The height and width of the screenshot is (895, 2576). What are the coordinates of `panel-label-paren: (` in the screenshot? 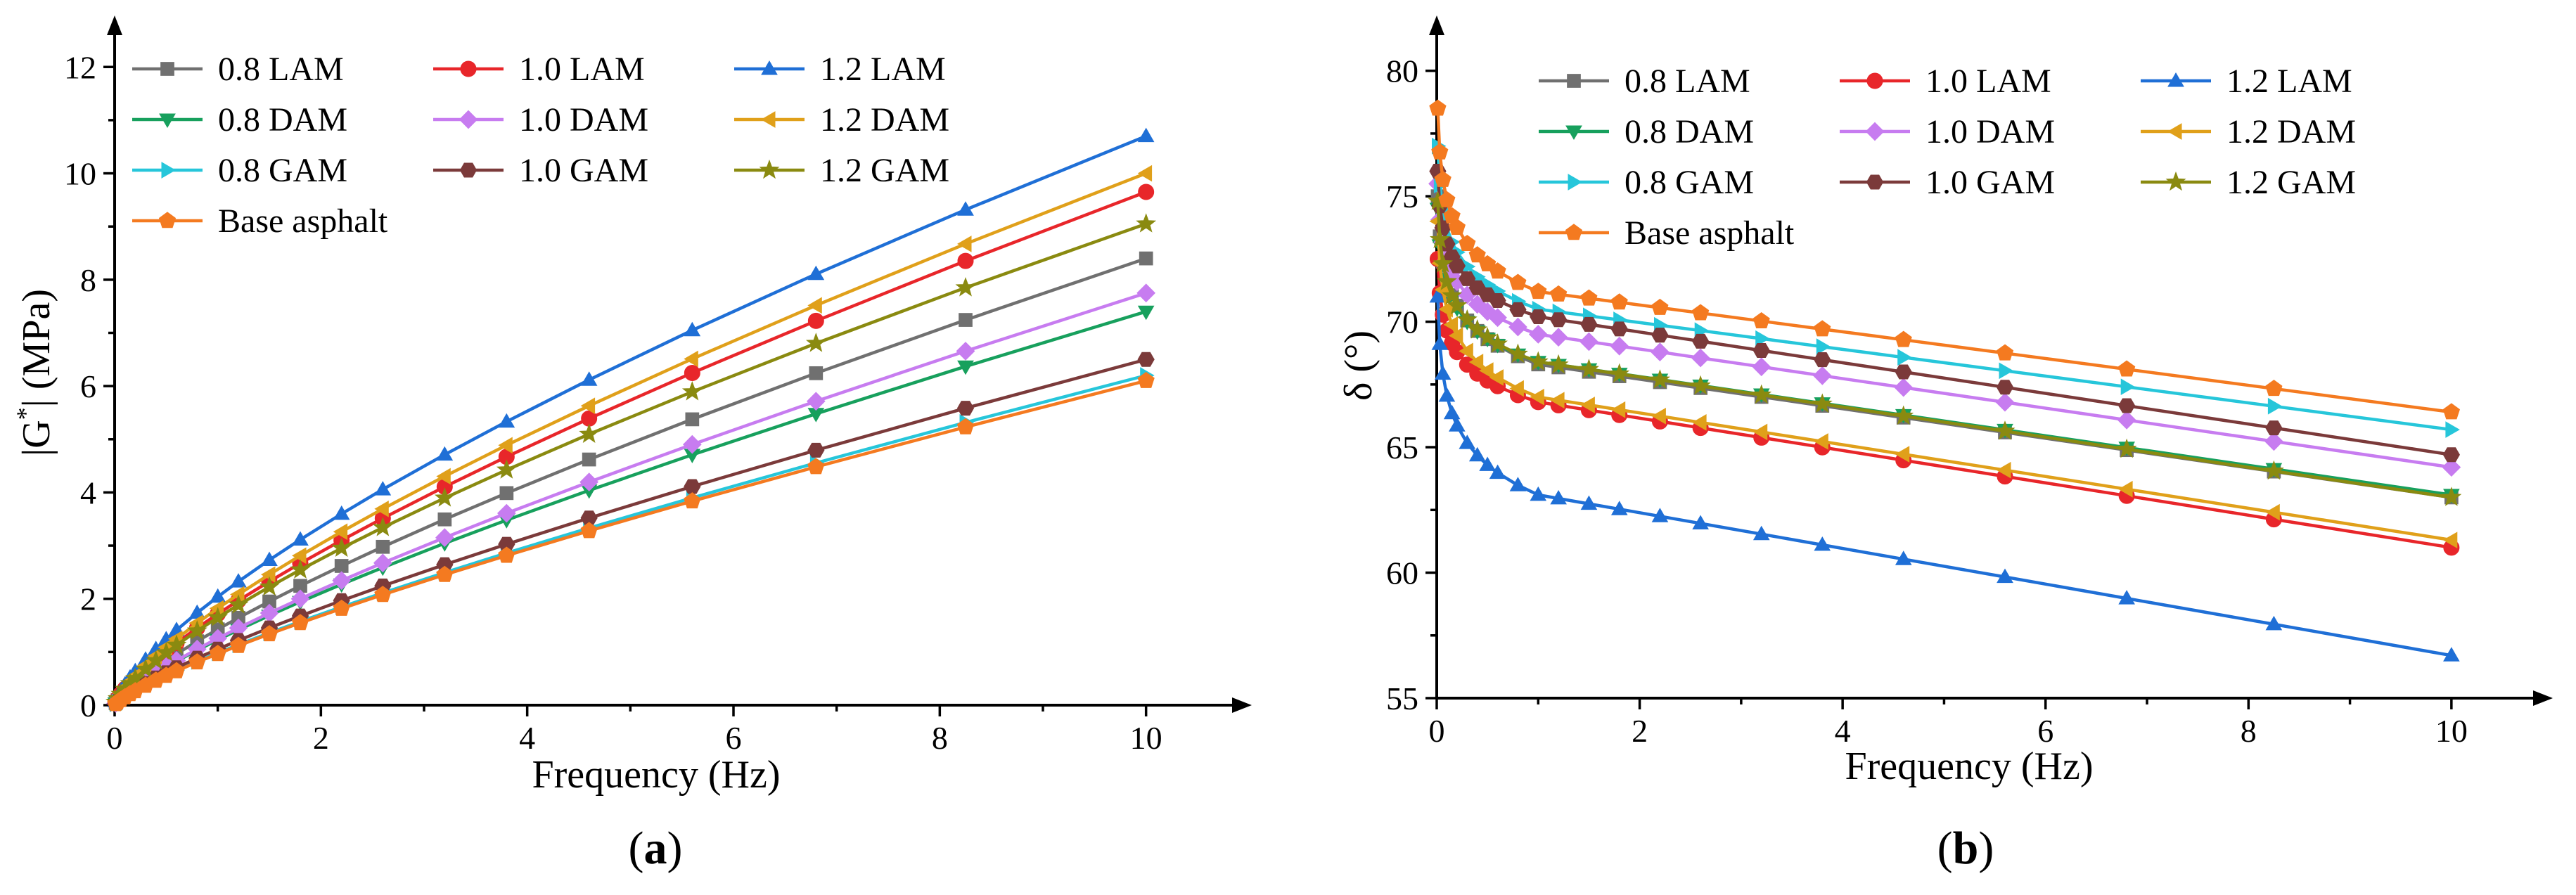 It's located at (1945, 848).